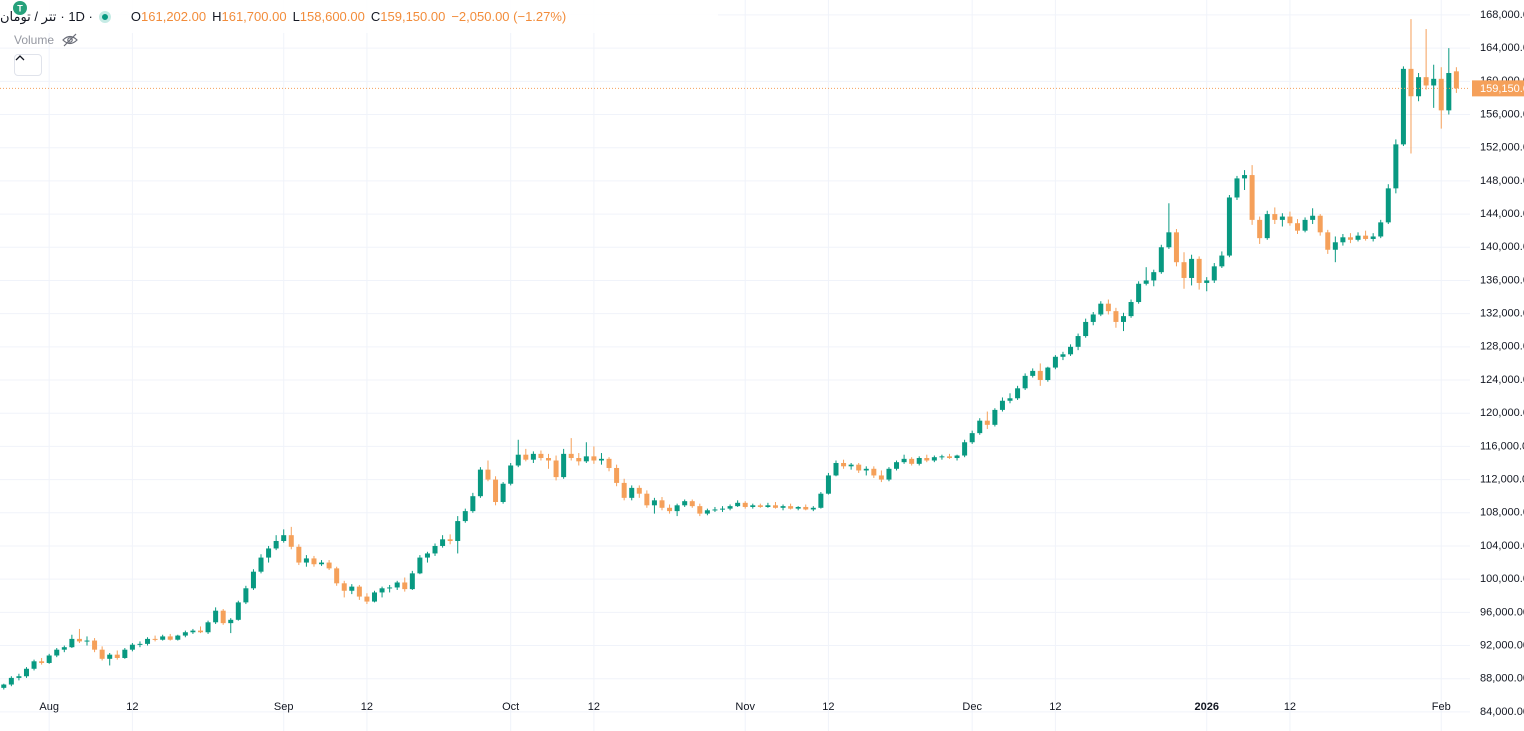  I want to click on y-tick-label: 140,000.00, so click(1502, 247).